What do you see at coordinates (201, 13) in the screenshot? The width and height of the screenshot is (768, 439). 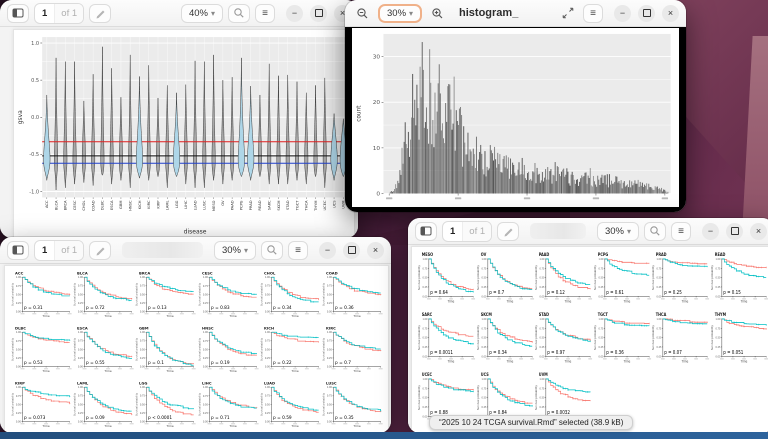 I see `zoom-level-dropdown: 40% ▾` at bounding box center [201, 13].